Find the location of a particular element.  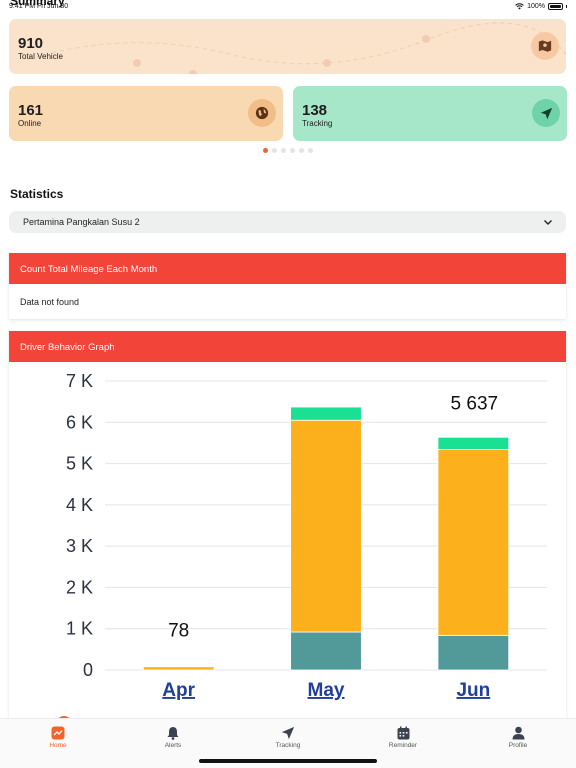

status-time: 9:41 PM Fri Jun 30 is located at coordinates (39, 6).